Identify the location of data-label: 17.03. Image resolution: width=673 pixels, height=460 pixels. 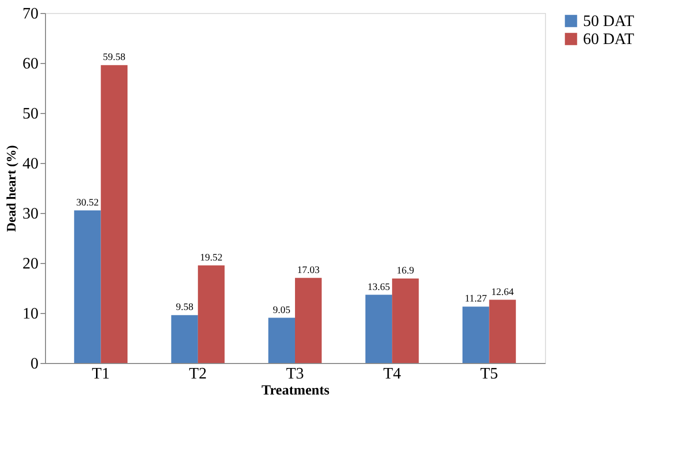
(308, 270).